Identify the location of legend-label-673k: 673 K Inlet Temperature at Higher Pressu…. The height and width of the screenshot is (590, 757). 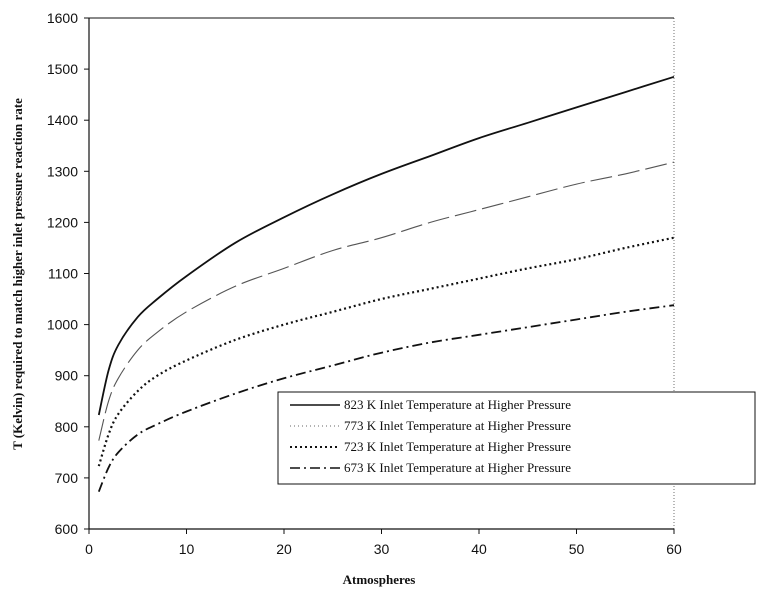
(457, 467).